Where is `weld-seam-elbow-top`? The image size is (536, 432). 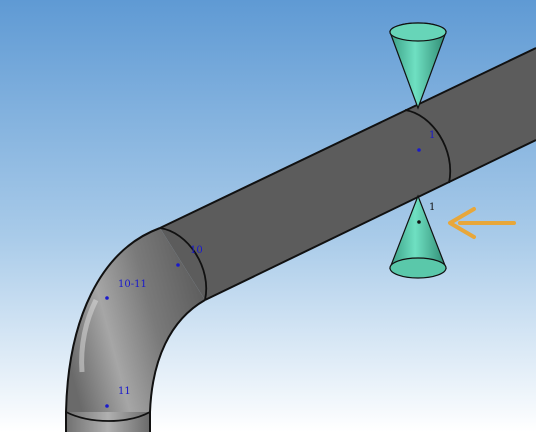
weld-seam-elbow-top is located at coordinates (183, 264).